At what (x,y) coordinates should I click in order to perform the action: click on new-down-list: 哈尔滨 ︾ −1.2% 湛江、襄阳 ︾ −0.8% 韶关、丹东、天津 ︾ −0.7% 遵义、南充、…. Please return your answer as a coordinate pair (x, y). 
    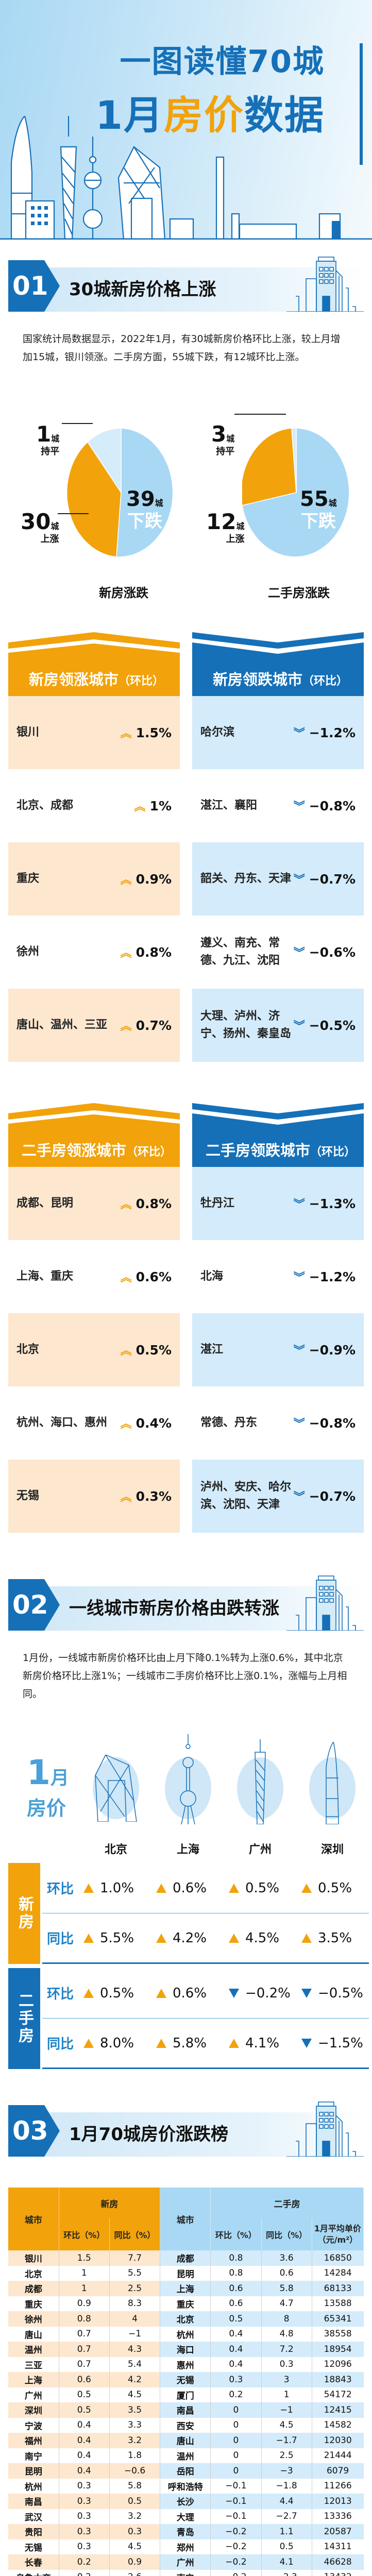
    Looking at the image, I should click on (278, 879).